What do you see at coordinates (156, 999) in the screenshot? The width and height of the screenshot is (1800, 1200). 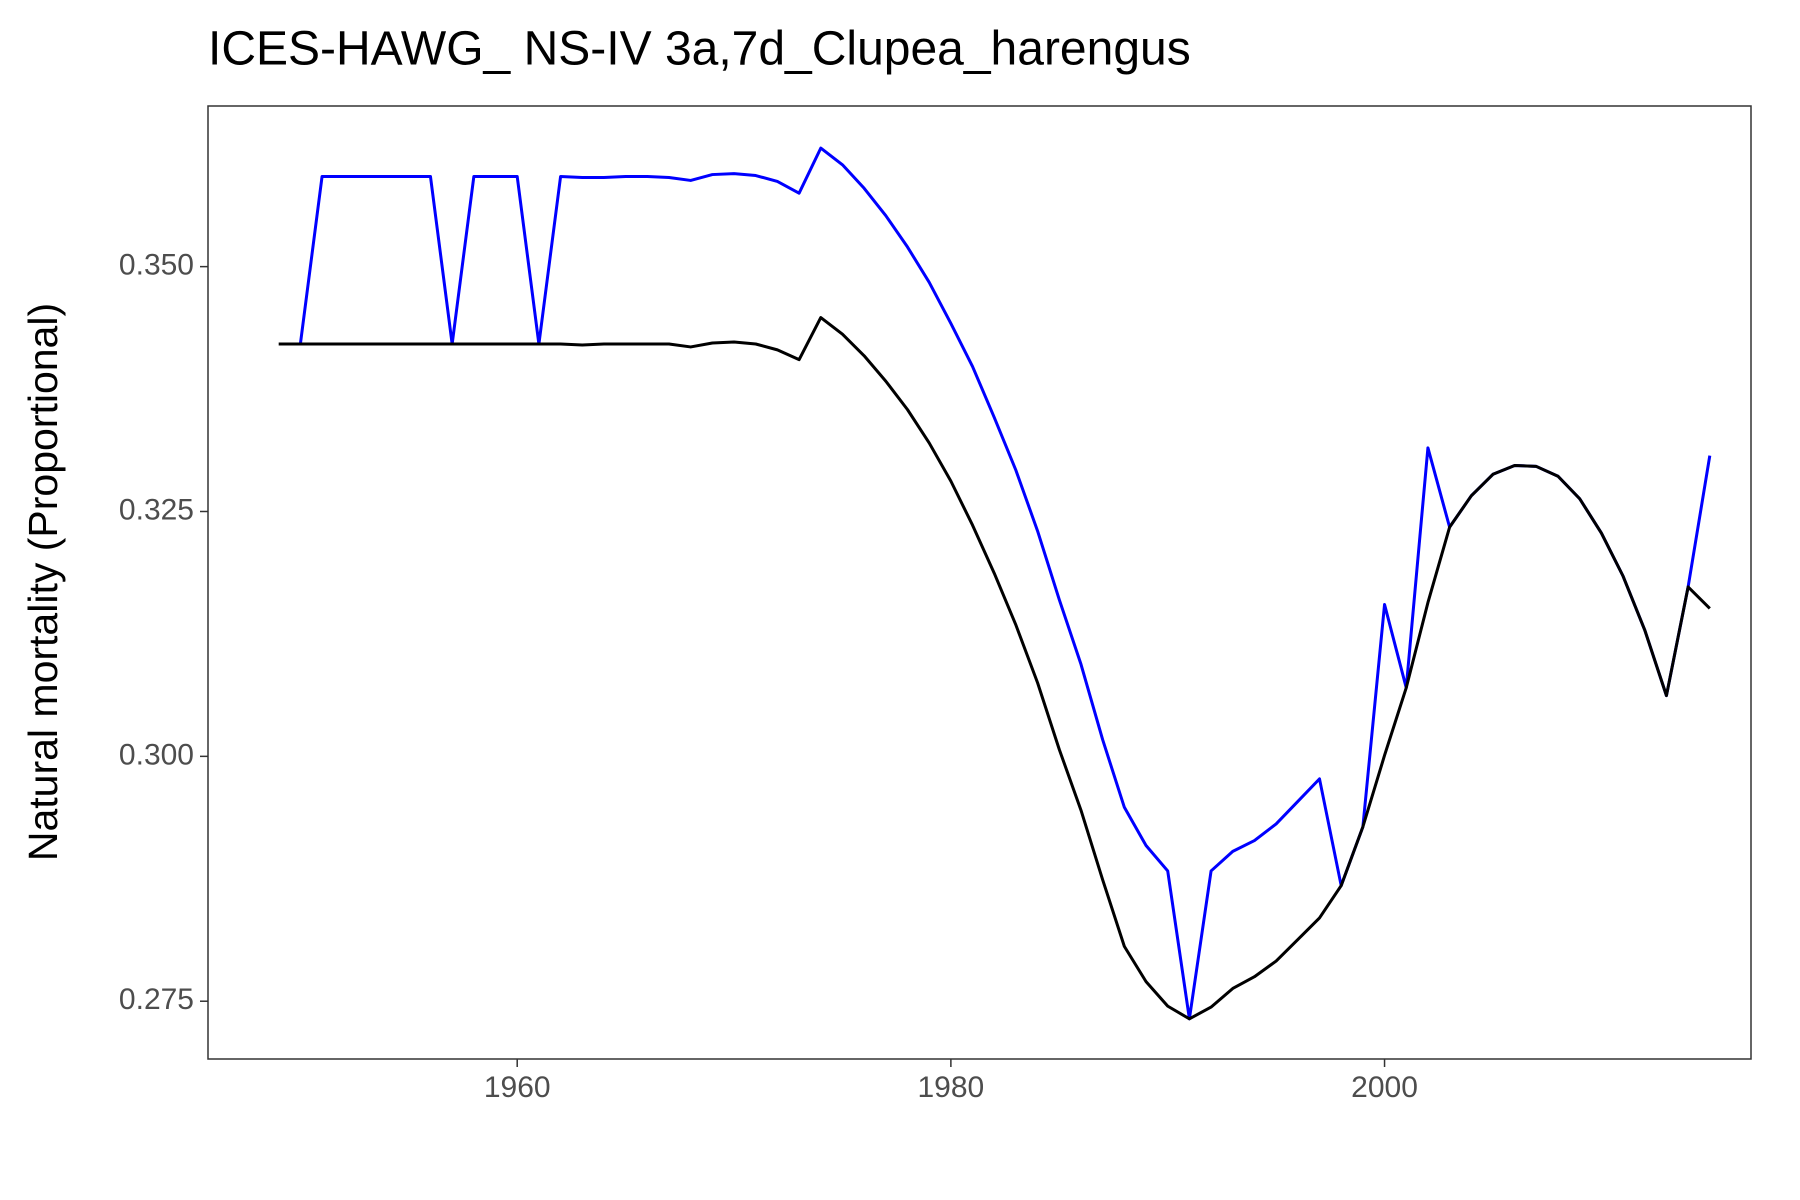 I see `y-tick-label: 0.275` at bounding box center [156, 999].